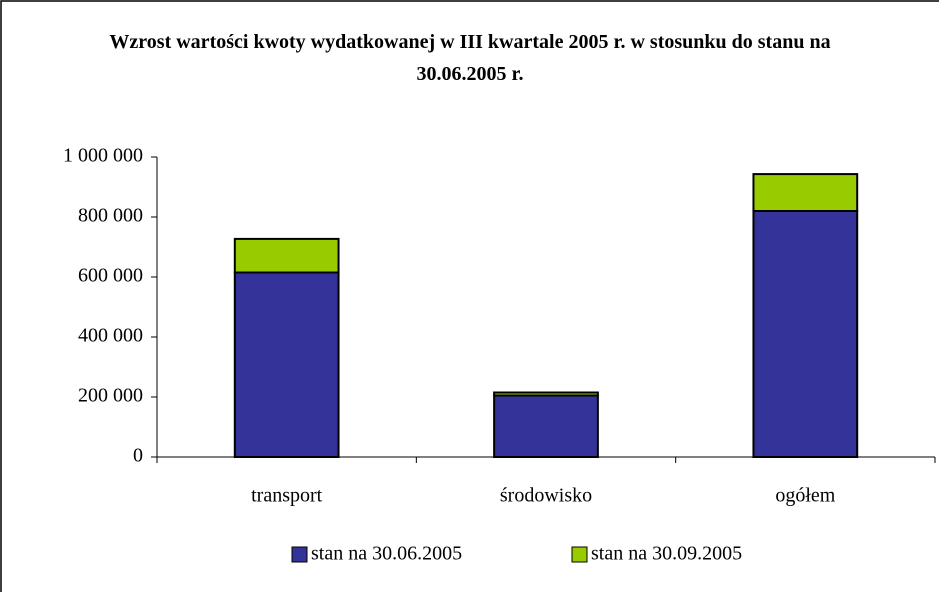  What do you see at coordinates (103, 156) in the screenshot?
I see `y-tick-label: 1 000 000` at bounding box center [103, 156].